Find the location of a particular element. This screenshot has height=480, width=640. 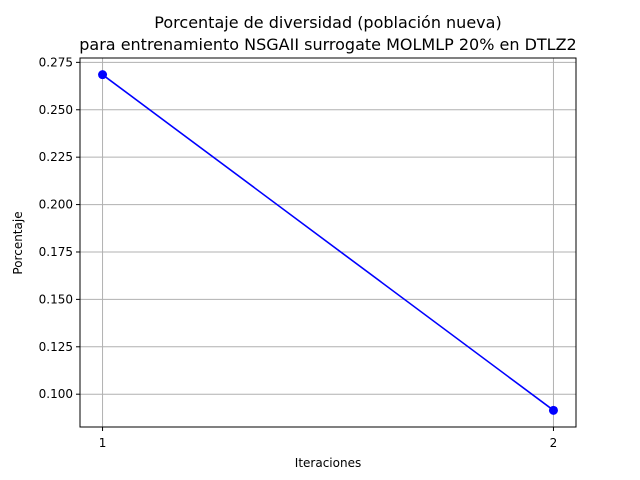

y-tick-label: 0.175 is located at coordinates (56, 252).